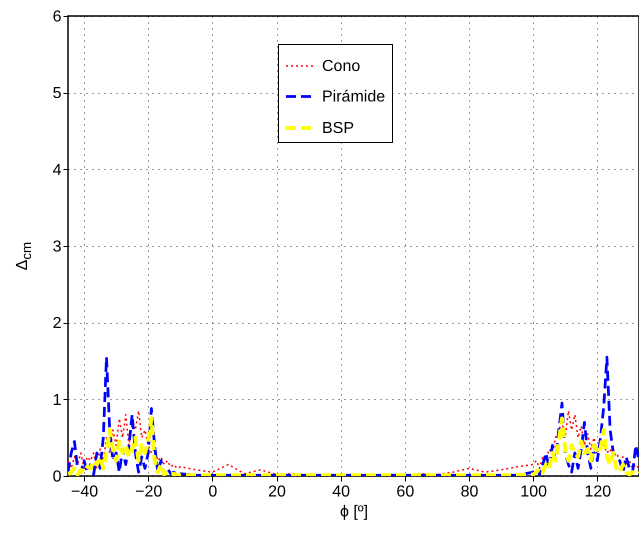 This screenshot has height=533, width=639. Describe the element at coordinates (57, 323) in the screenshot. I see `y-tick-label: 2` at that location.